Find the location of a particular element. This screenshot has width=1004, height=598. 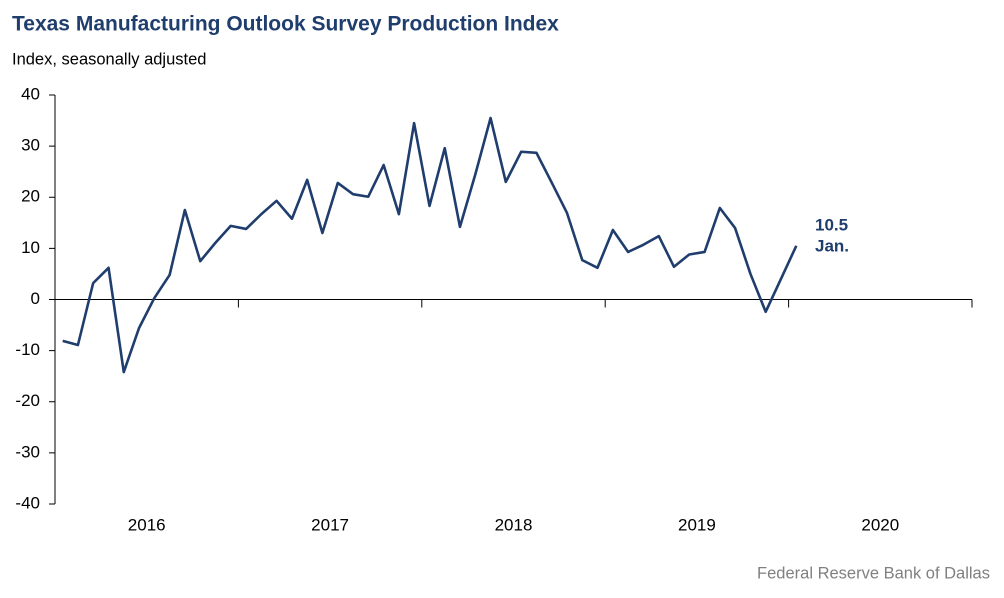

annotation-value: 10.5 is located at coordinates (831, 224).